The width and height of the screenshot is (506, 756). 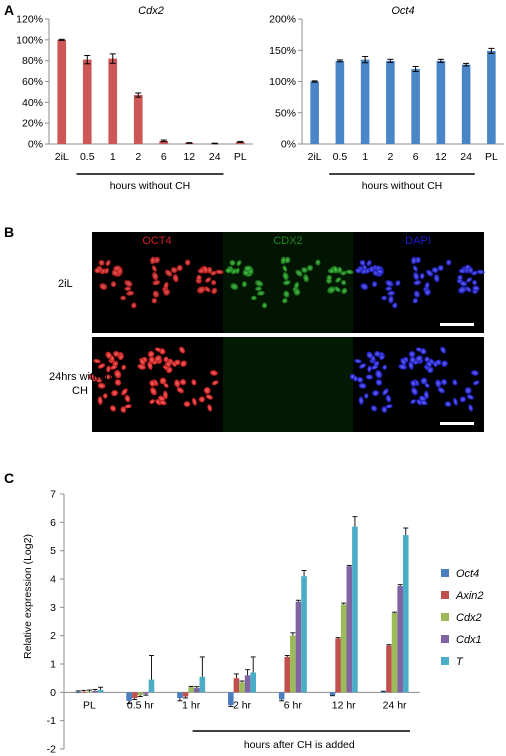 I want to click on cdx2-y-tick-label: 120%, so click(x=29, y=20).